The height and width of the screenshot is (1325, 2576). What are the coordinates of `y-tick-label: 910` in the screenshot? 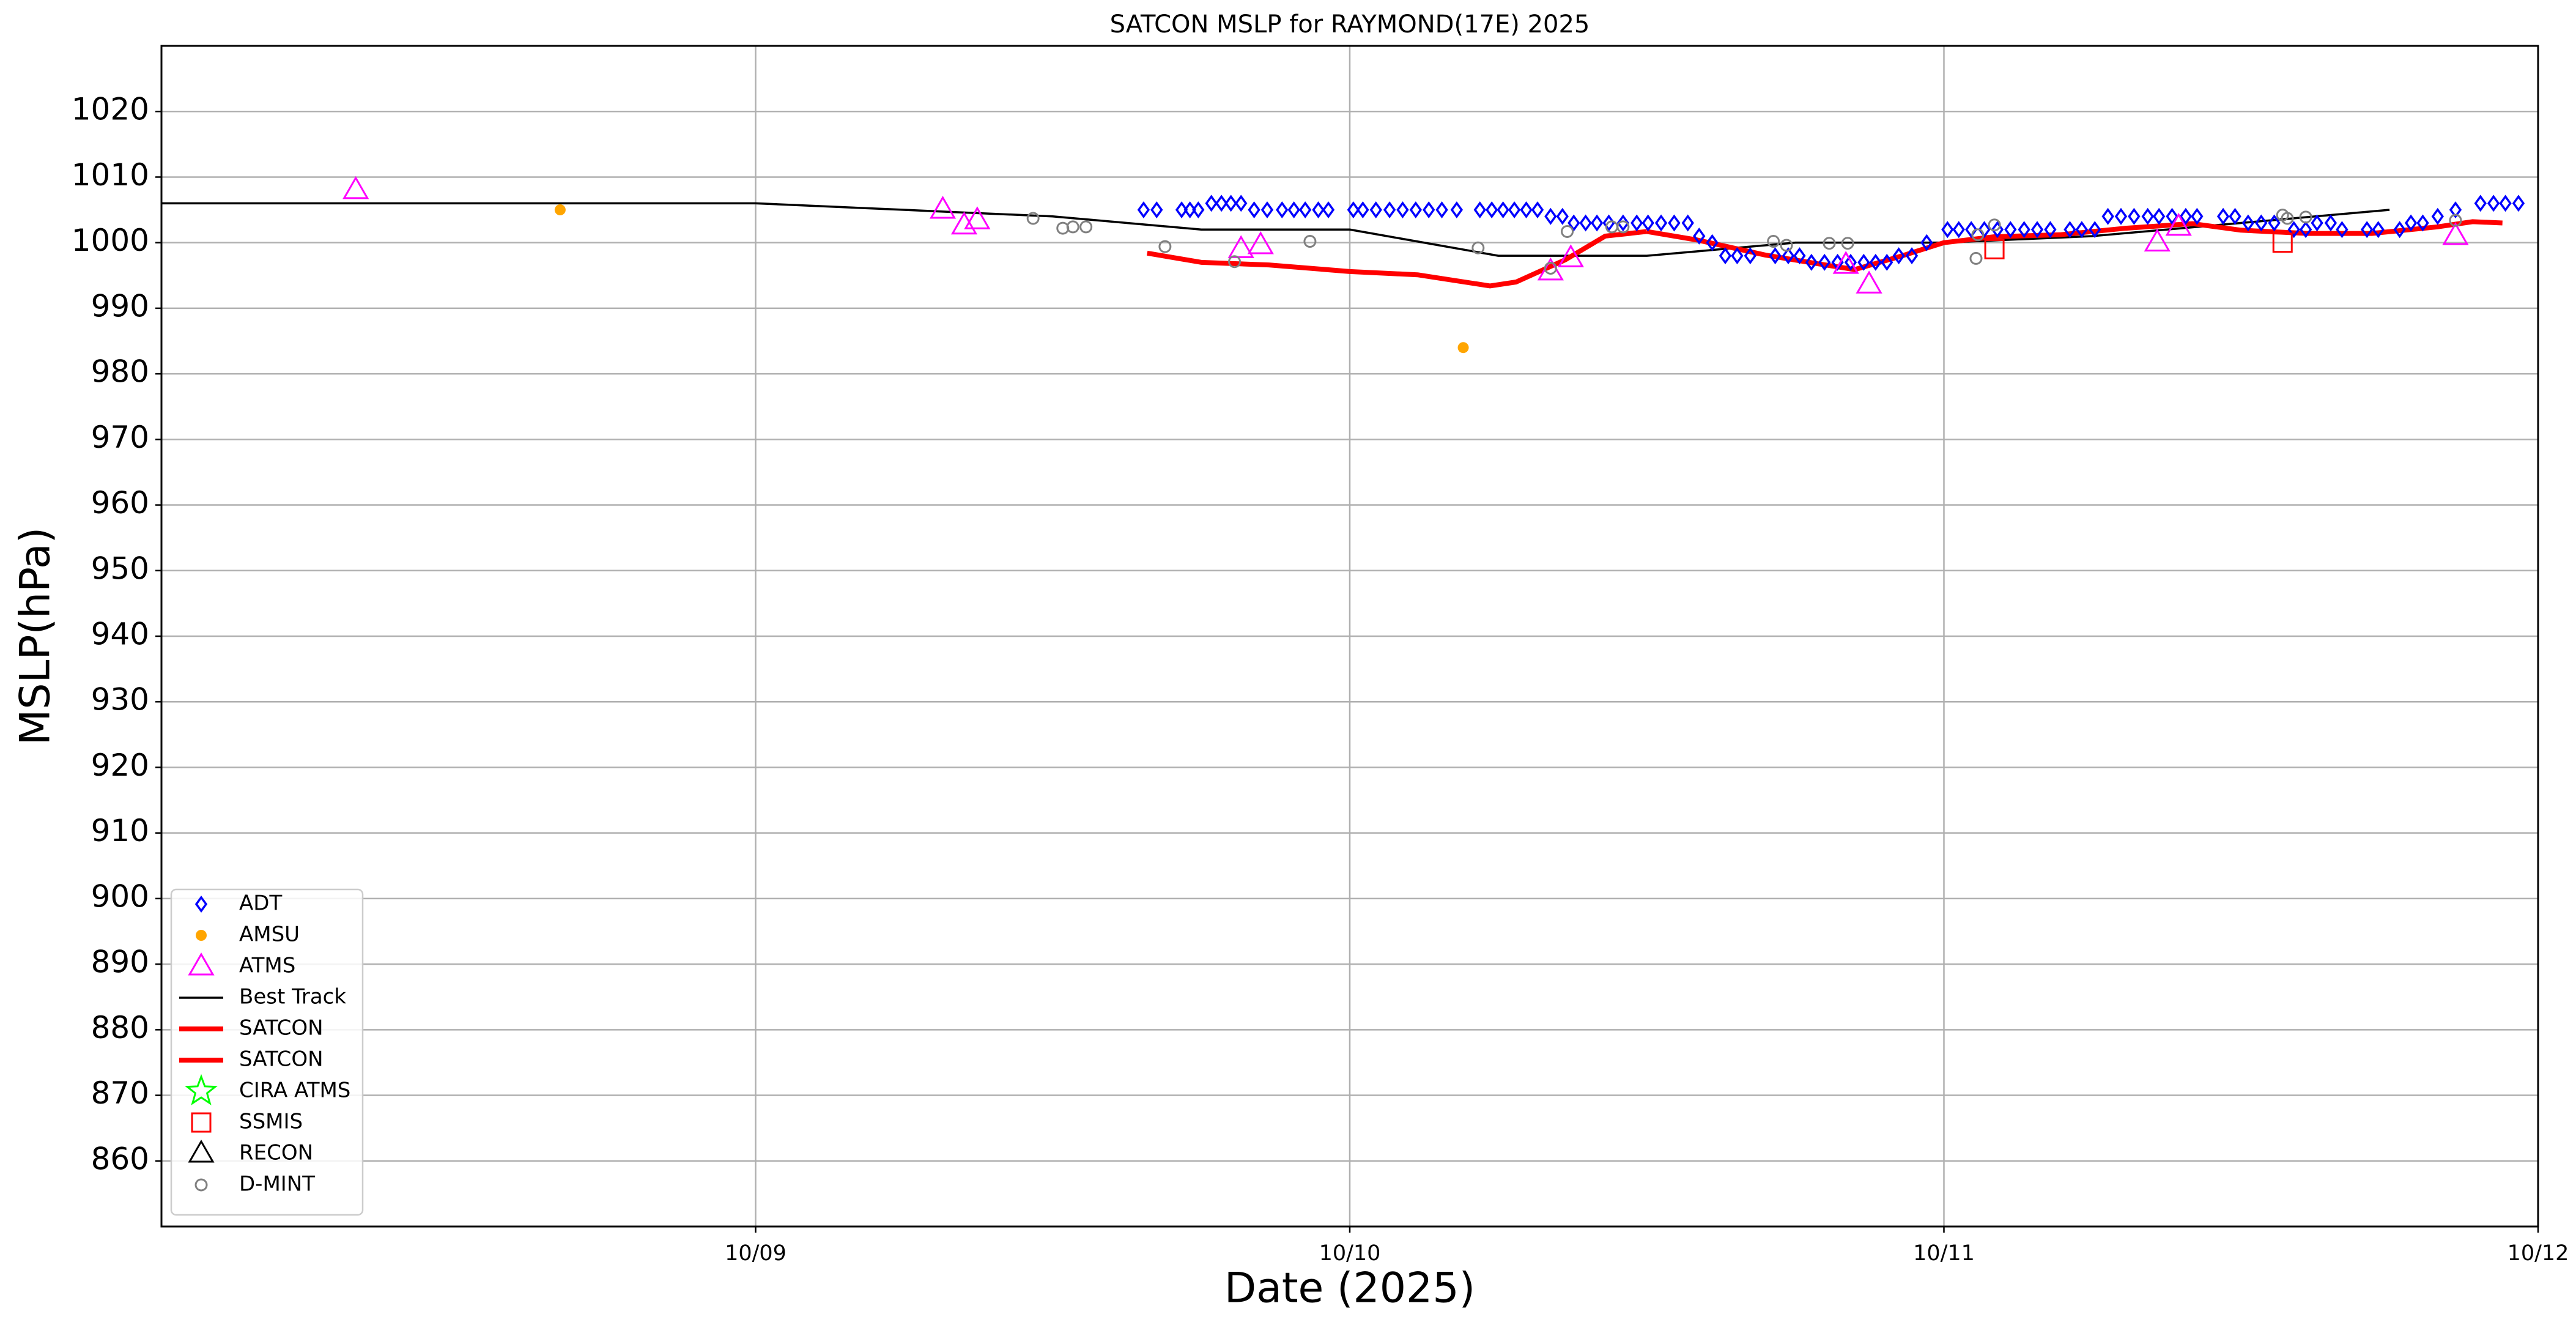 It's located at (120, 830).